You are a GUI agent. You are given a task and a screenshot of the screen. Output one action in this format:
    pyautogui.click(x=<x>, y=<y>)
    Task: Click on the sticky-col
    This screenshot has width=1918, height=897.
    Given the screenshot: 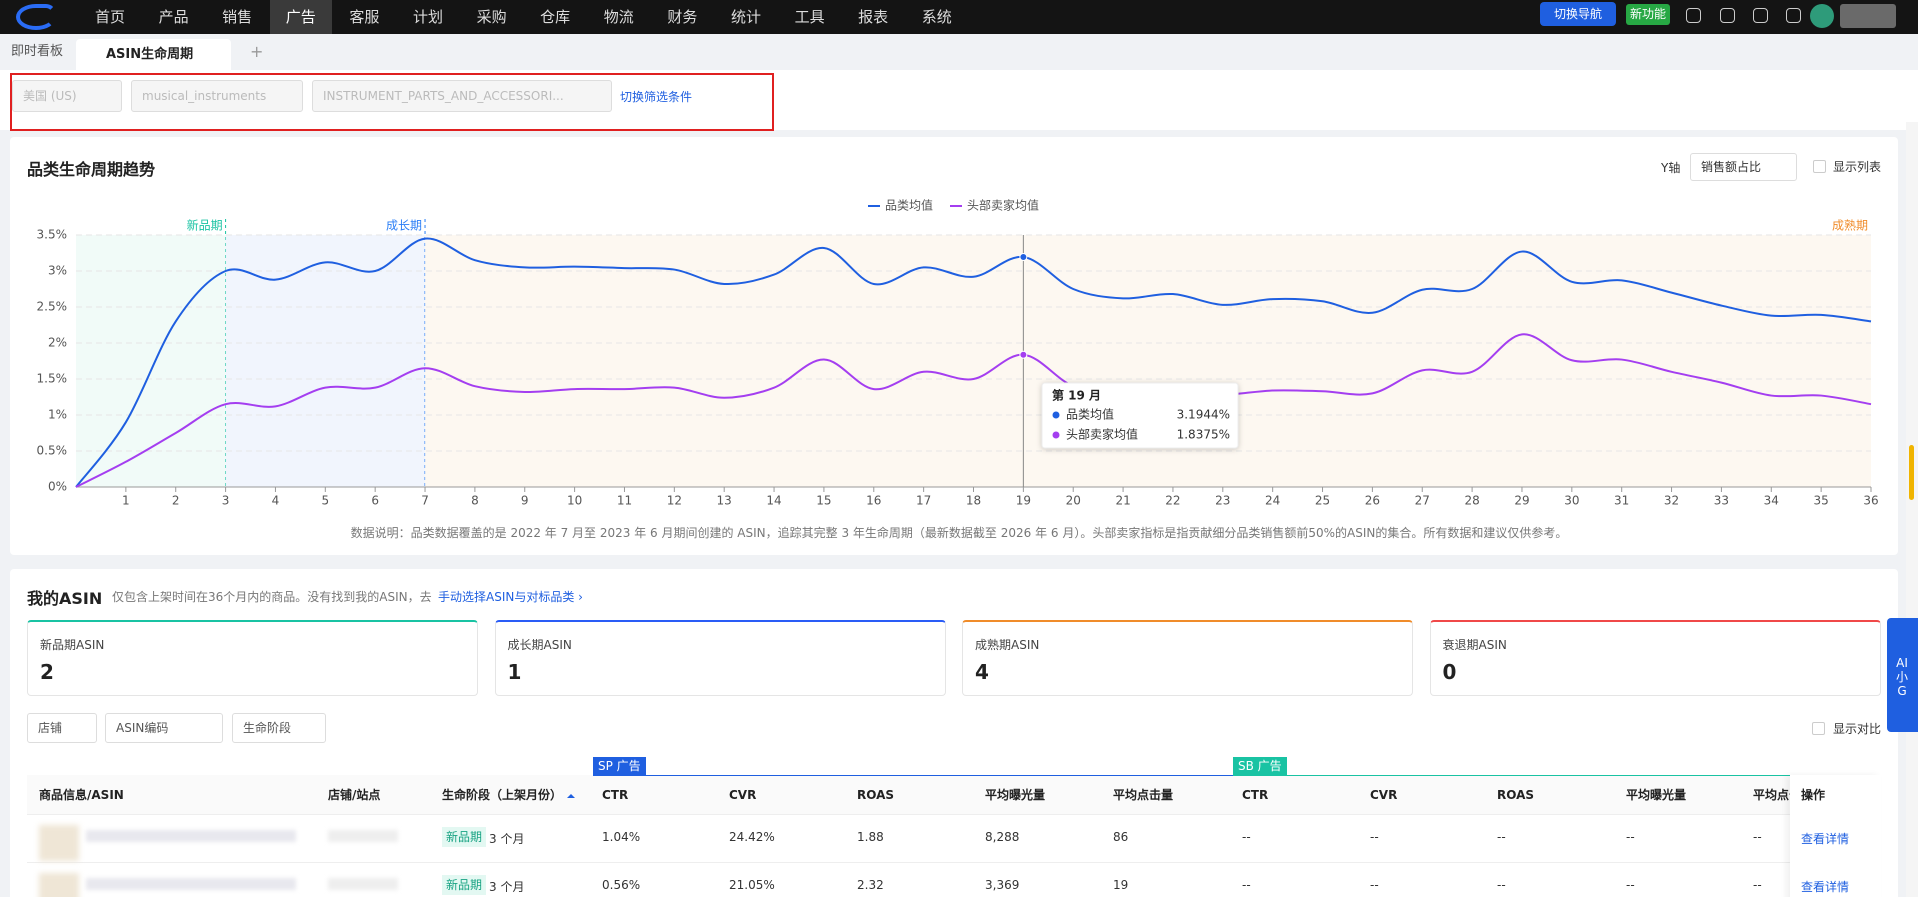 What is the action you would take?
    pyautogui.click(x=1835, y=836)
    